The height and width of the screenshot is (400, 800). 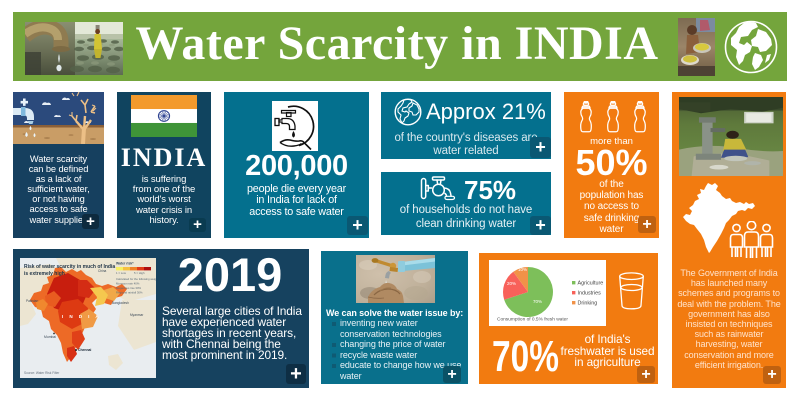 I want to click on svg-text: 1 = Low, so click(x=121, y=273).